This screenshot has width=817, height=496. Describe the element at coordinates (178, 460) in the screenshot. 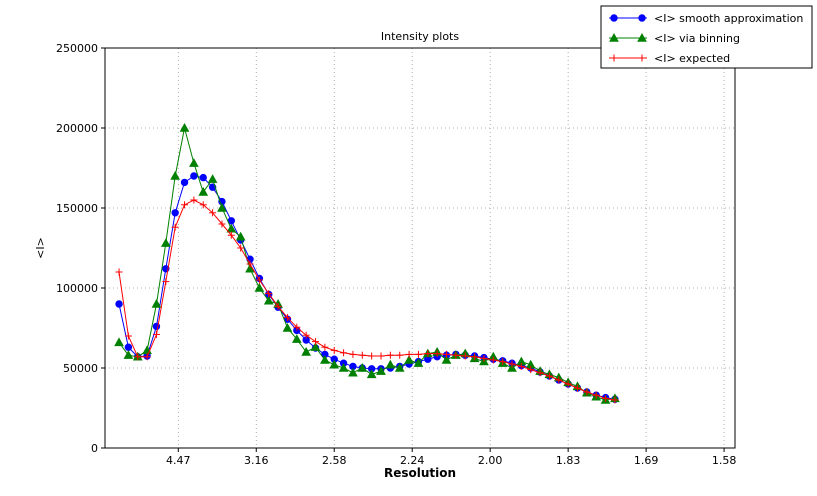

I see `x-tick-label: 4.47` at that location.